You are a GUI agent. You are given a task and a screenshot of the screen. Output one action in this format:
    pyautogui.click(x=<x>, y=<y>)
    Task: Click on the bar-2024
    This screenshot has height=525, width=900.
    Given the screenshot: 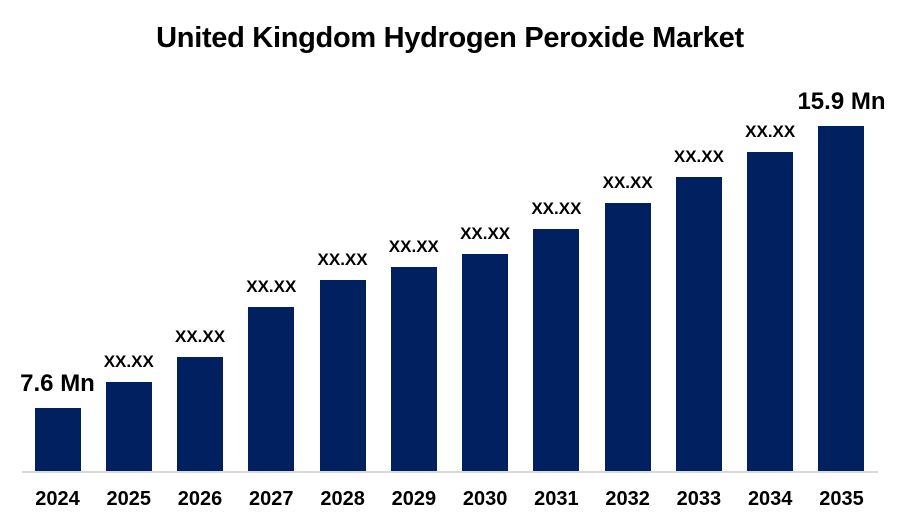 What is the action you would take?
    pyautogui.click(x=57, y=439)
    